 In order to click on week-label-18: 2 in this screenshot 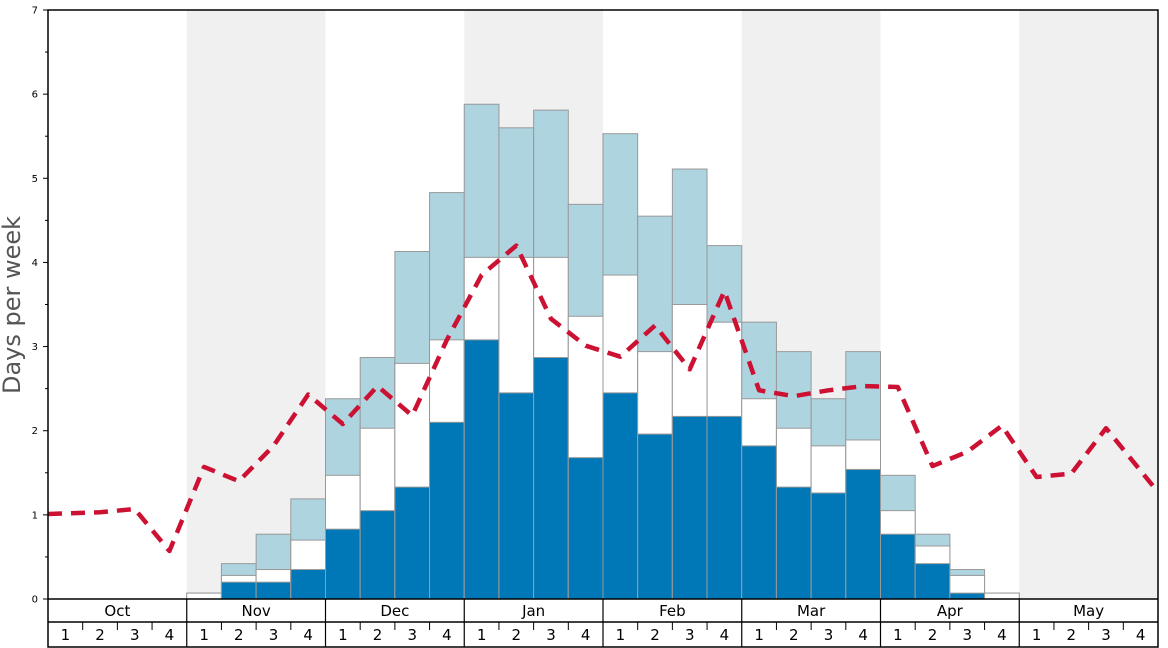, I will do `click(655, 635)`.